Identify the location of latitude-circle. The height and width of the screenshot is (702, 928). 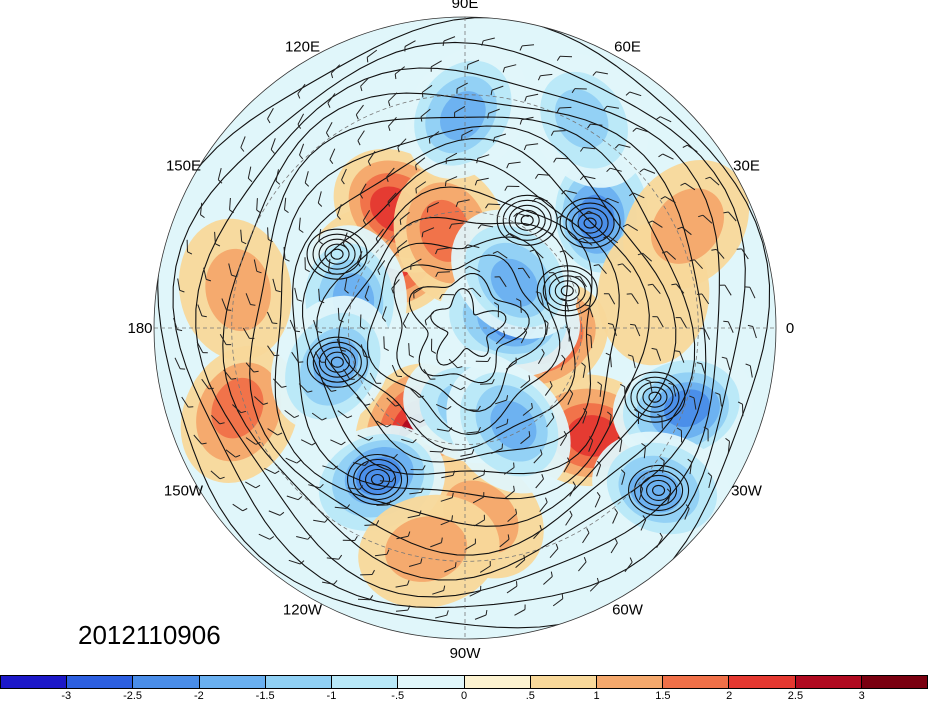
(464, 327).